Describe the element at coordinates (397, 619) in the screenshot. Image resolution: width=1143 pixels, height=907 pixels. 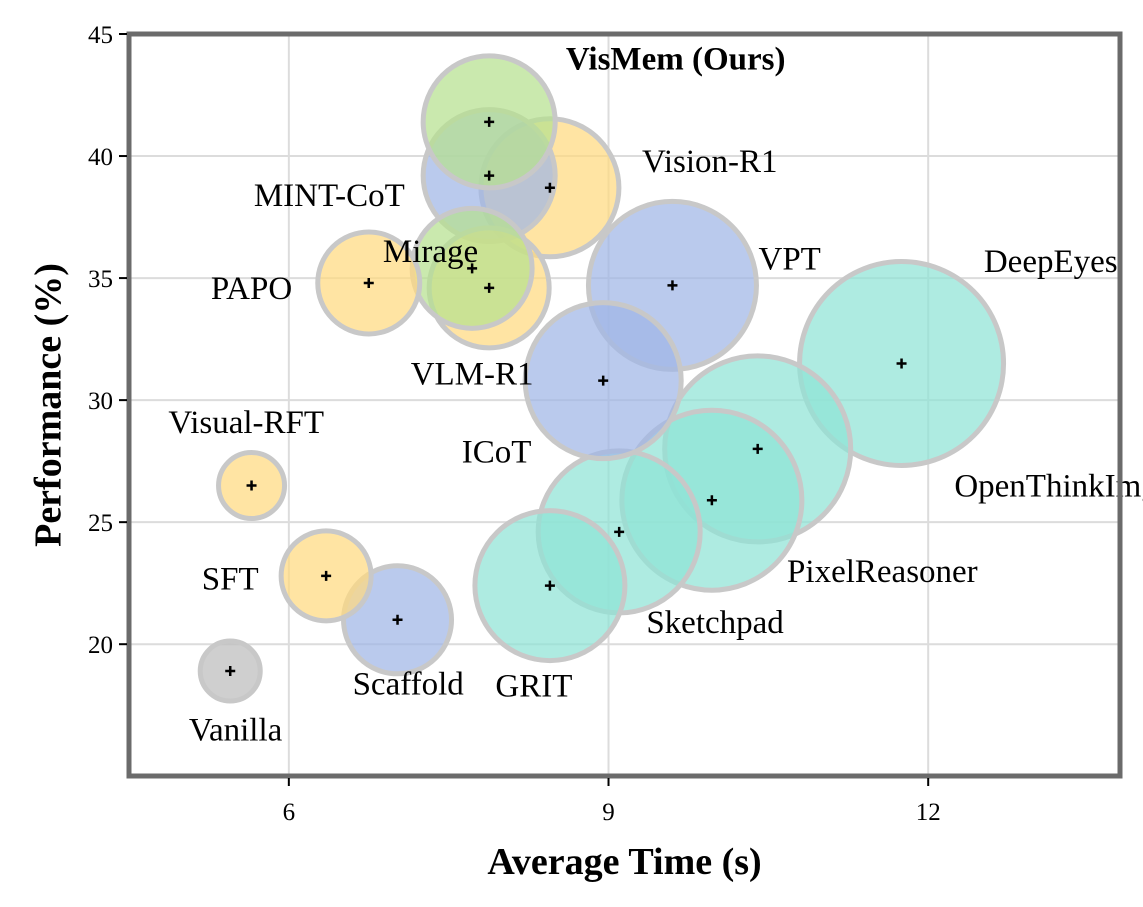
I see `marker-scaffold` at that location.